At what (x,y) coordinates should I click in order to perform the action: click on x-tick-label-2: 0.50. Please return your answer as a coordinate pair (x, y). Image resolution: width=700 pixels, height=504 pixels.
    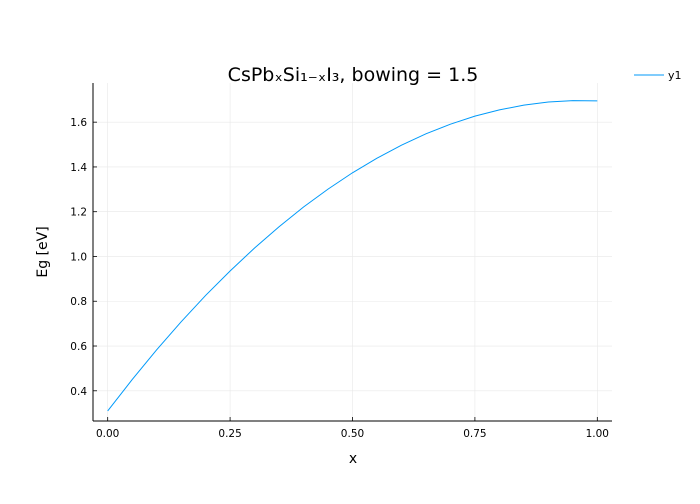
    Looking at the image, I should click on (352, 434).